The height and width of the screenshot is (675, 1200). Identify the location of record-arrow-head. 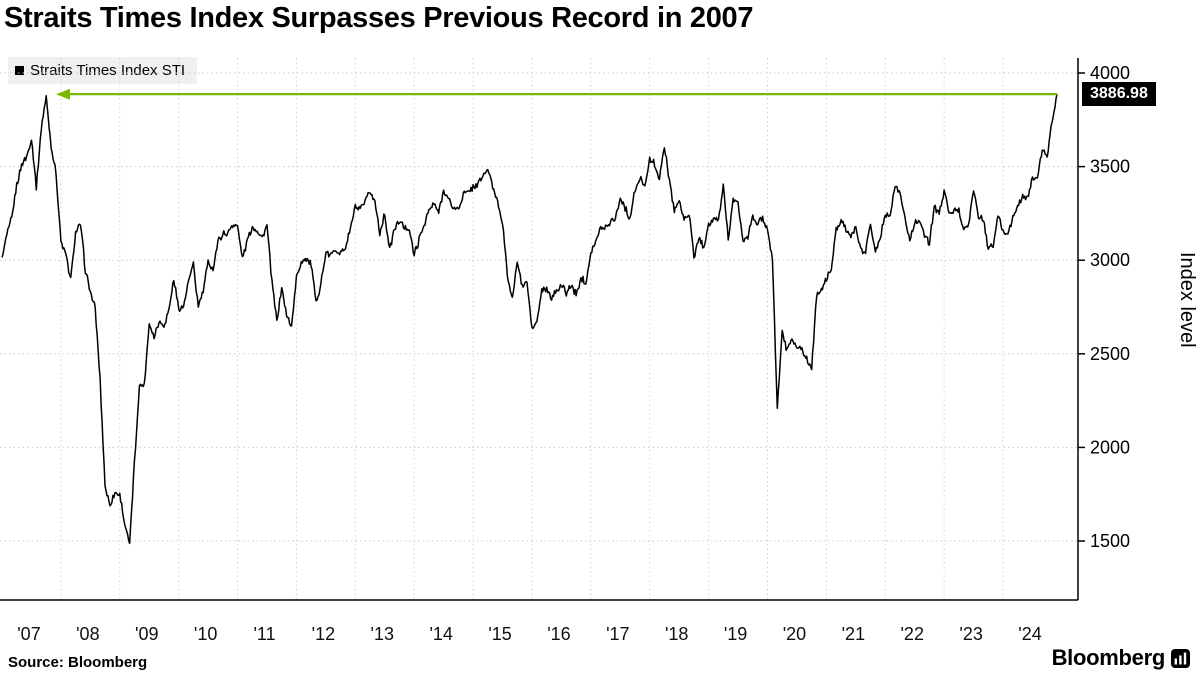
(63, 94).